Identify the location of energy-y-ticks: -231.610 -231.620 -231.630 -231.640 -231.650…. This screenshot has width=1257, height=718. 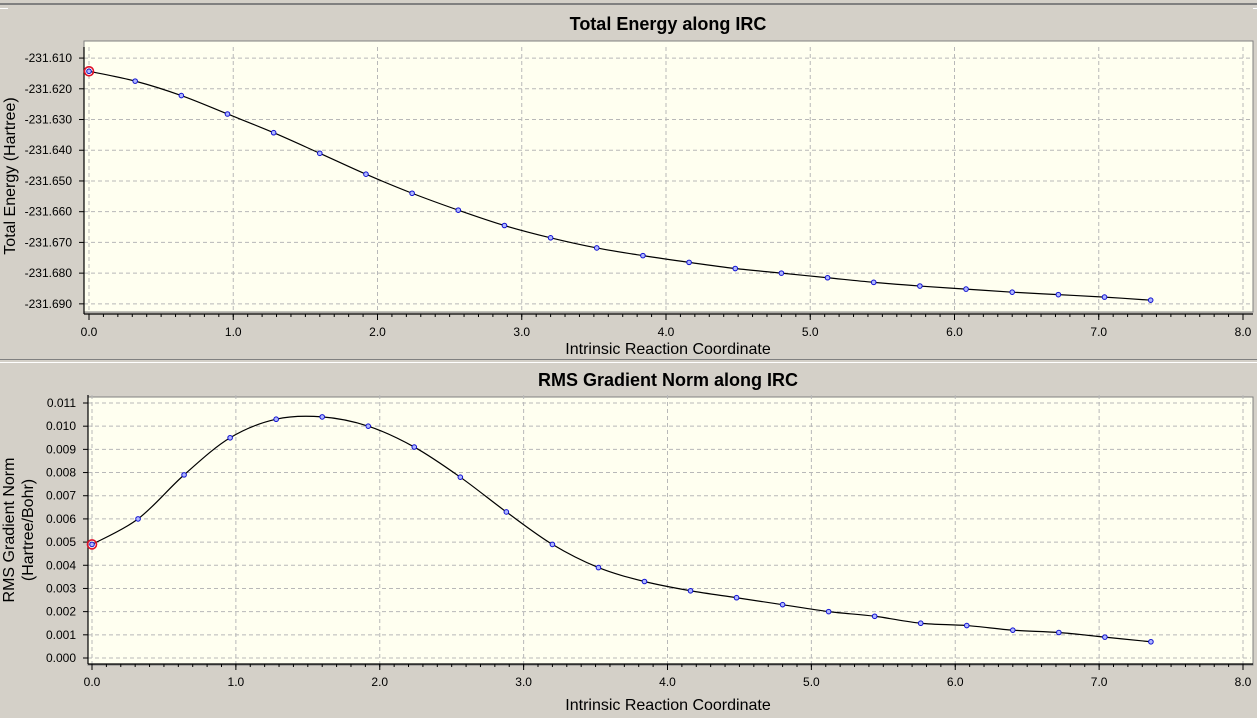
(54, 181).